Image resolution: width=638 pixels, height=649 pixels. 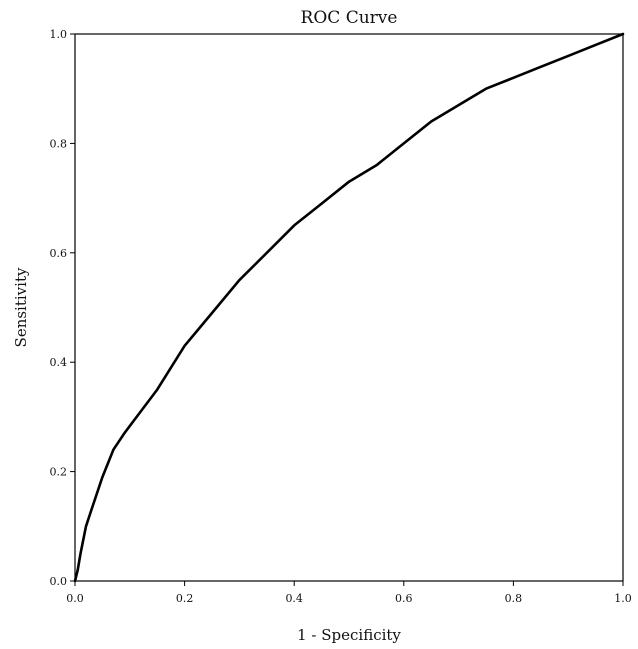 I want to click on x-tick-label: 0.6, so click(x=404, y=598).